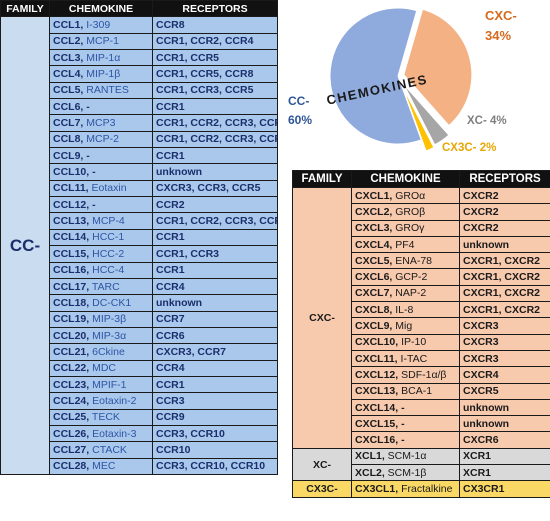  Describe the element at coordinates (504, 489) in the screenshot. I see `receptors-cell: CX3CR1` at that location.